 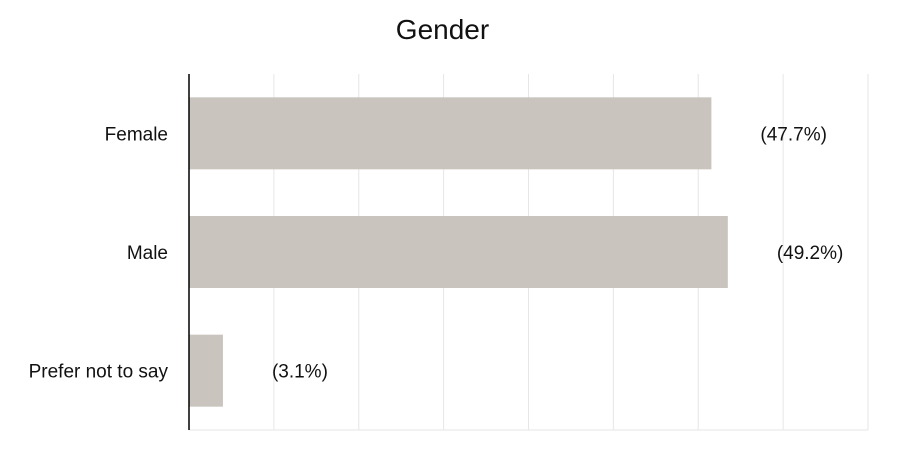 I want to click on chart-title: Gender, so click(x=442, y=29).